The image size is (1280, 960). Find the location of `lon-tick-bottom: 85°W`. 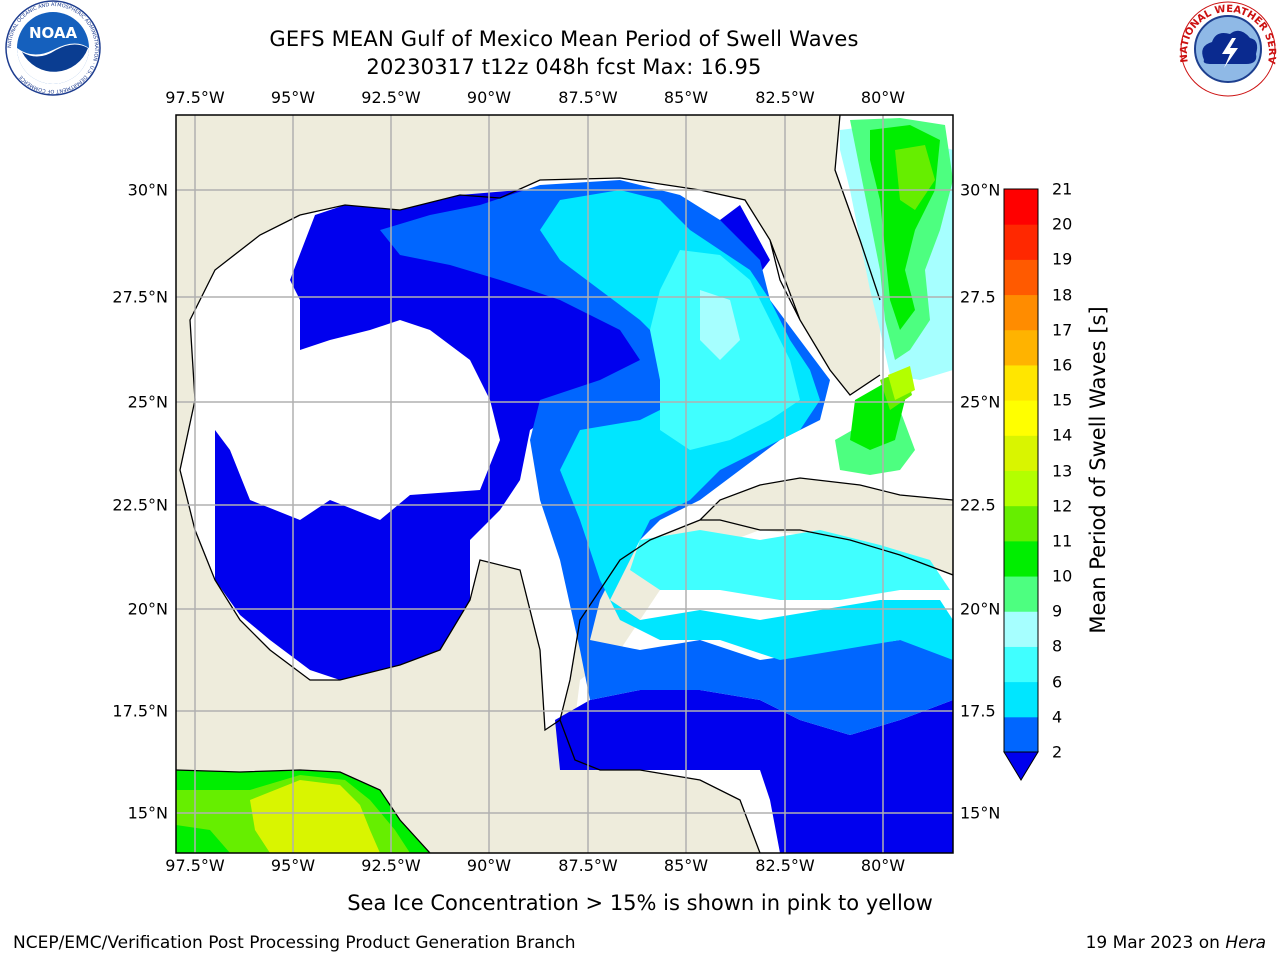

lon-tick-bottom: 85°W is located at coordinates (686, 865).